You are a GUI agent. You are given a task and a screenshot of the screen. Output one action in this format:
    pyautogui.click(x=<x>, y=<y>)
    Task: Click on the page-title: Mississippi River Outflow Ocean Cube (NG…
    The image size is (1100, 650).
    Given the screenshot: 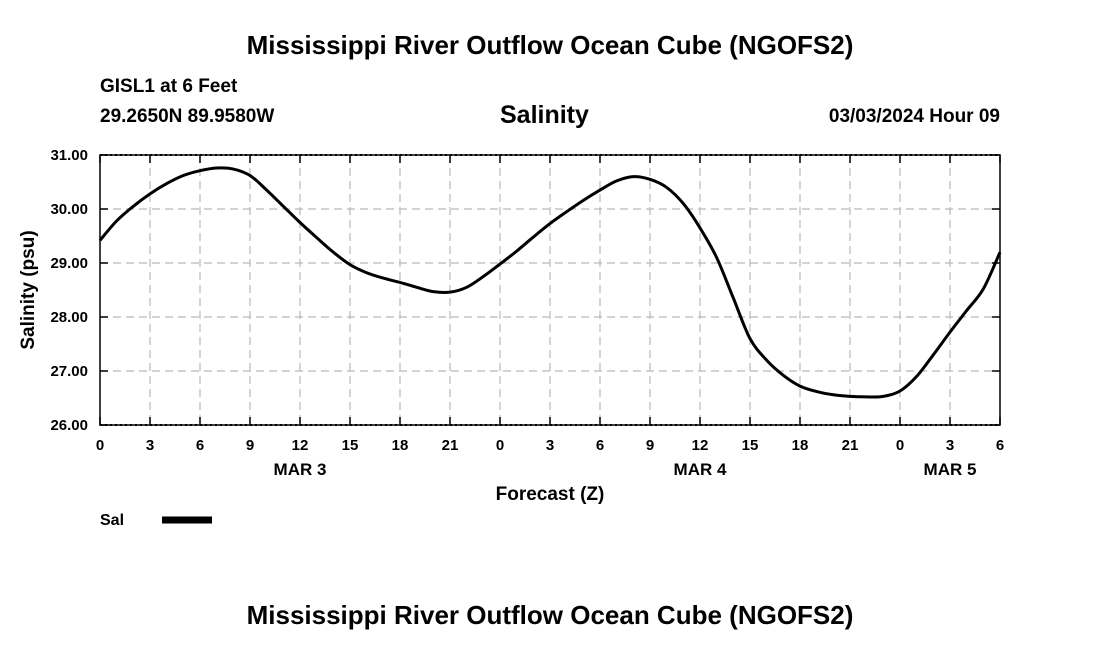 What is the action you would take?
    pyautogui.click(x=550, y=45)
    